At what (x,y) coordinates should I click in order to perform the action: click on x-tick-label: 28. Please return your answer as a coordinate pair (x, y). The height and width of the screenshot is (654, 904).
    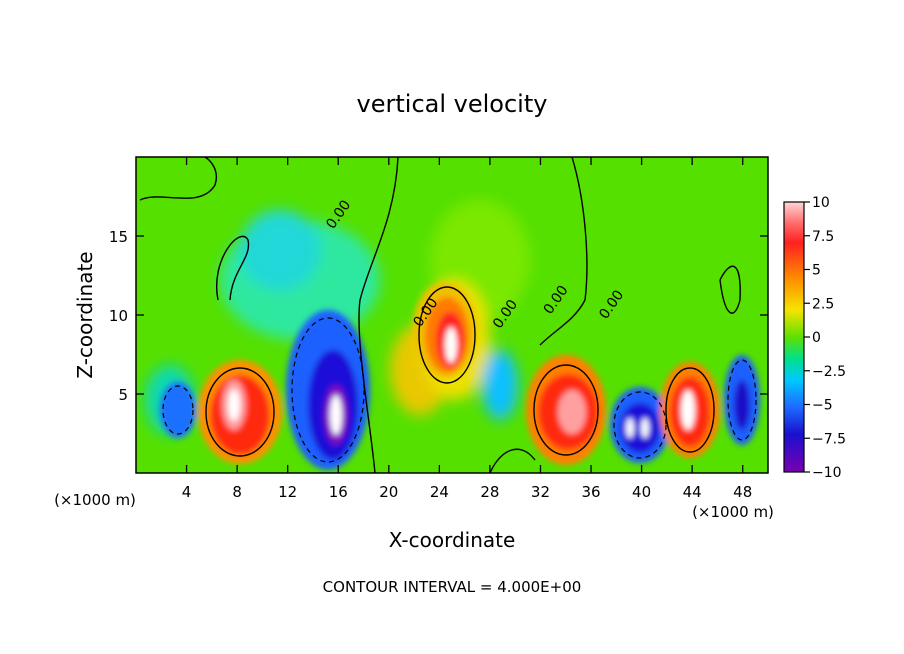
    Looking at the image, I should click on (489, 492).